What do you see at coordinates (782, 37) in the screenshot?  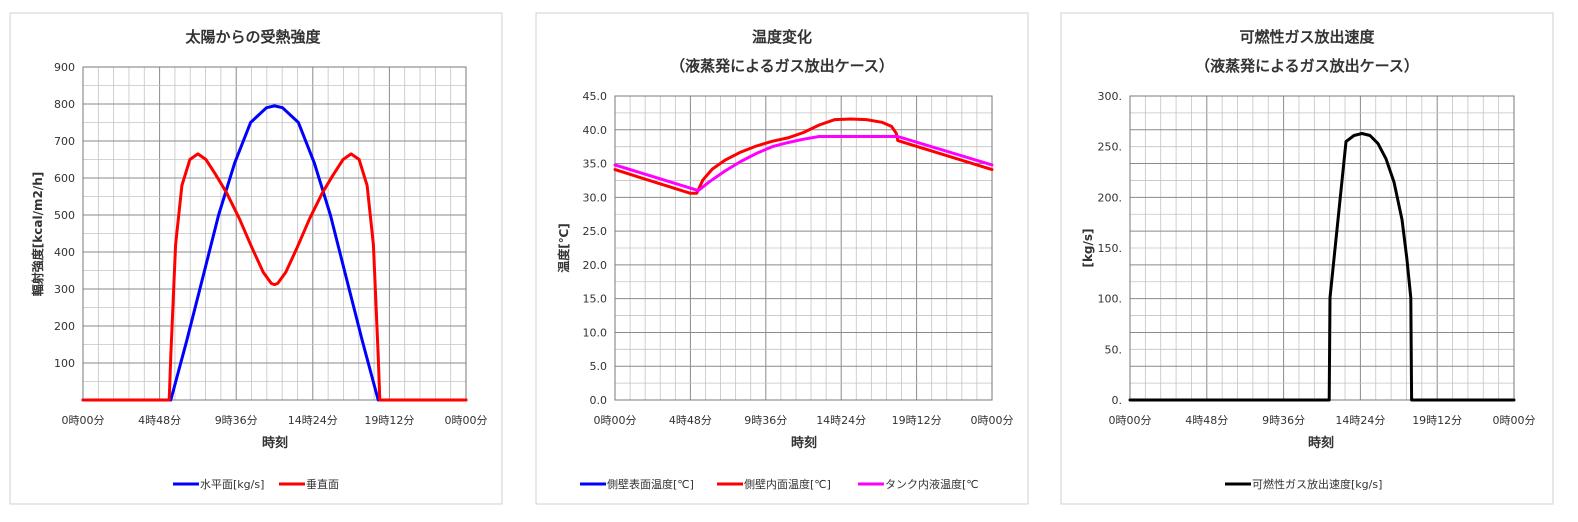 I see `chart-title: 温度変化` at bounding box center [782, 37].